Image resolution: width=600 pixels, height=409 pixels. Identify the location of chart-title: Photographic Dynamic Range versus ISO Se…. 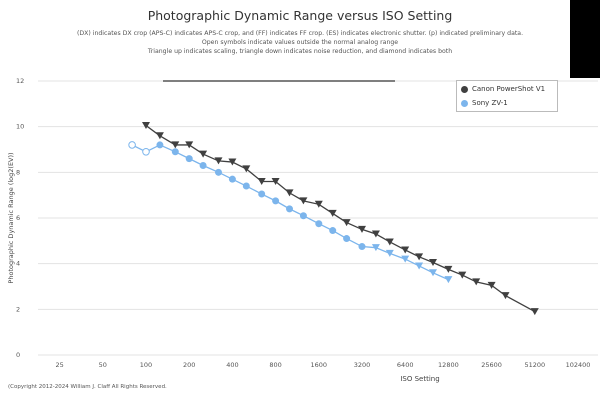
(300, 15).